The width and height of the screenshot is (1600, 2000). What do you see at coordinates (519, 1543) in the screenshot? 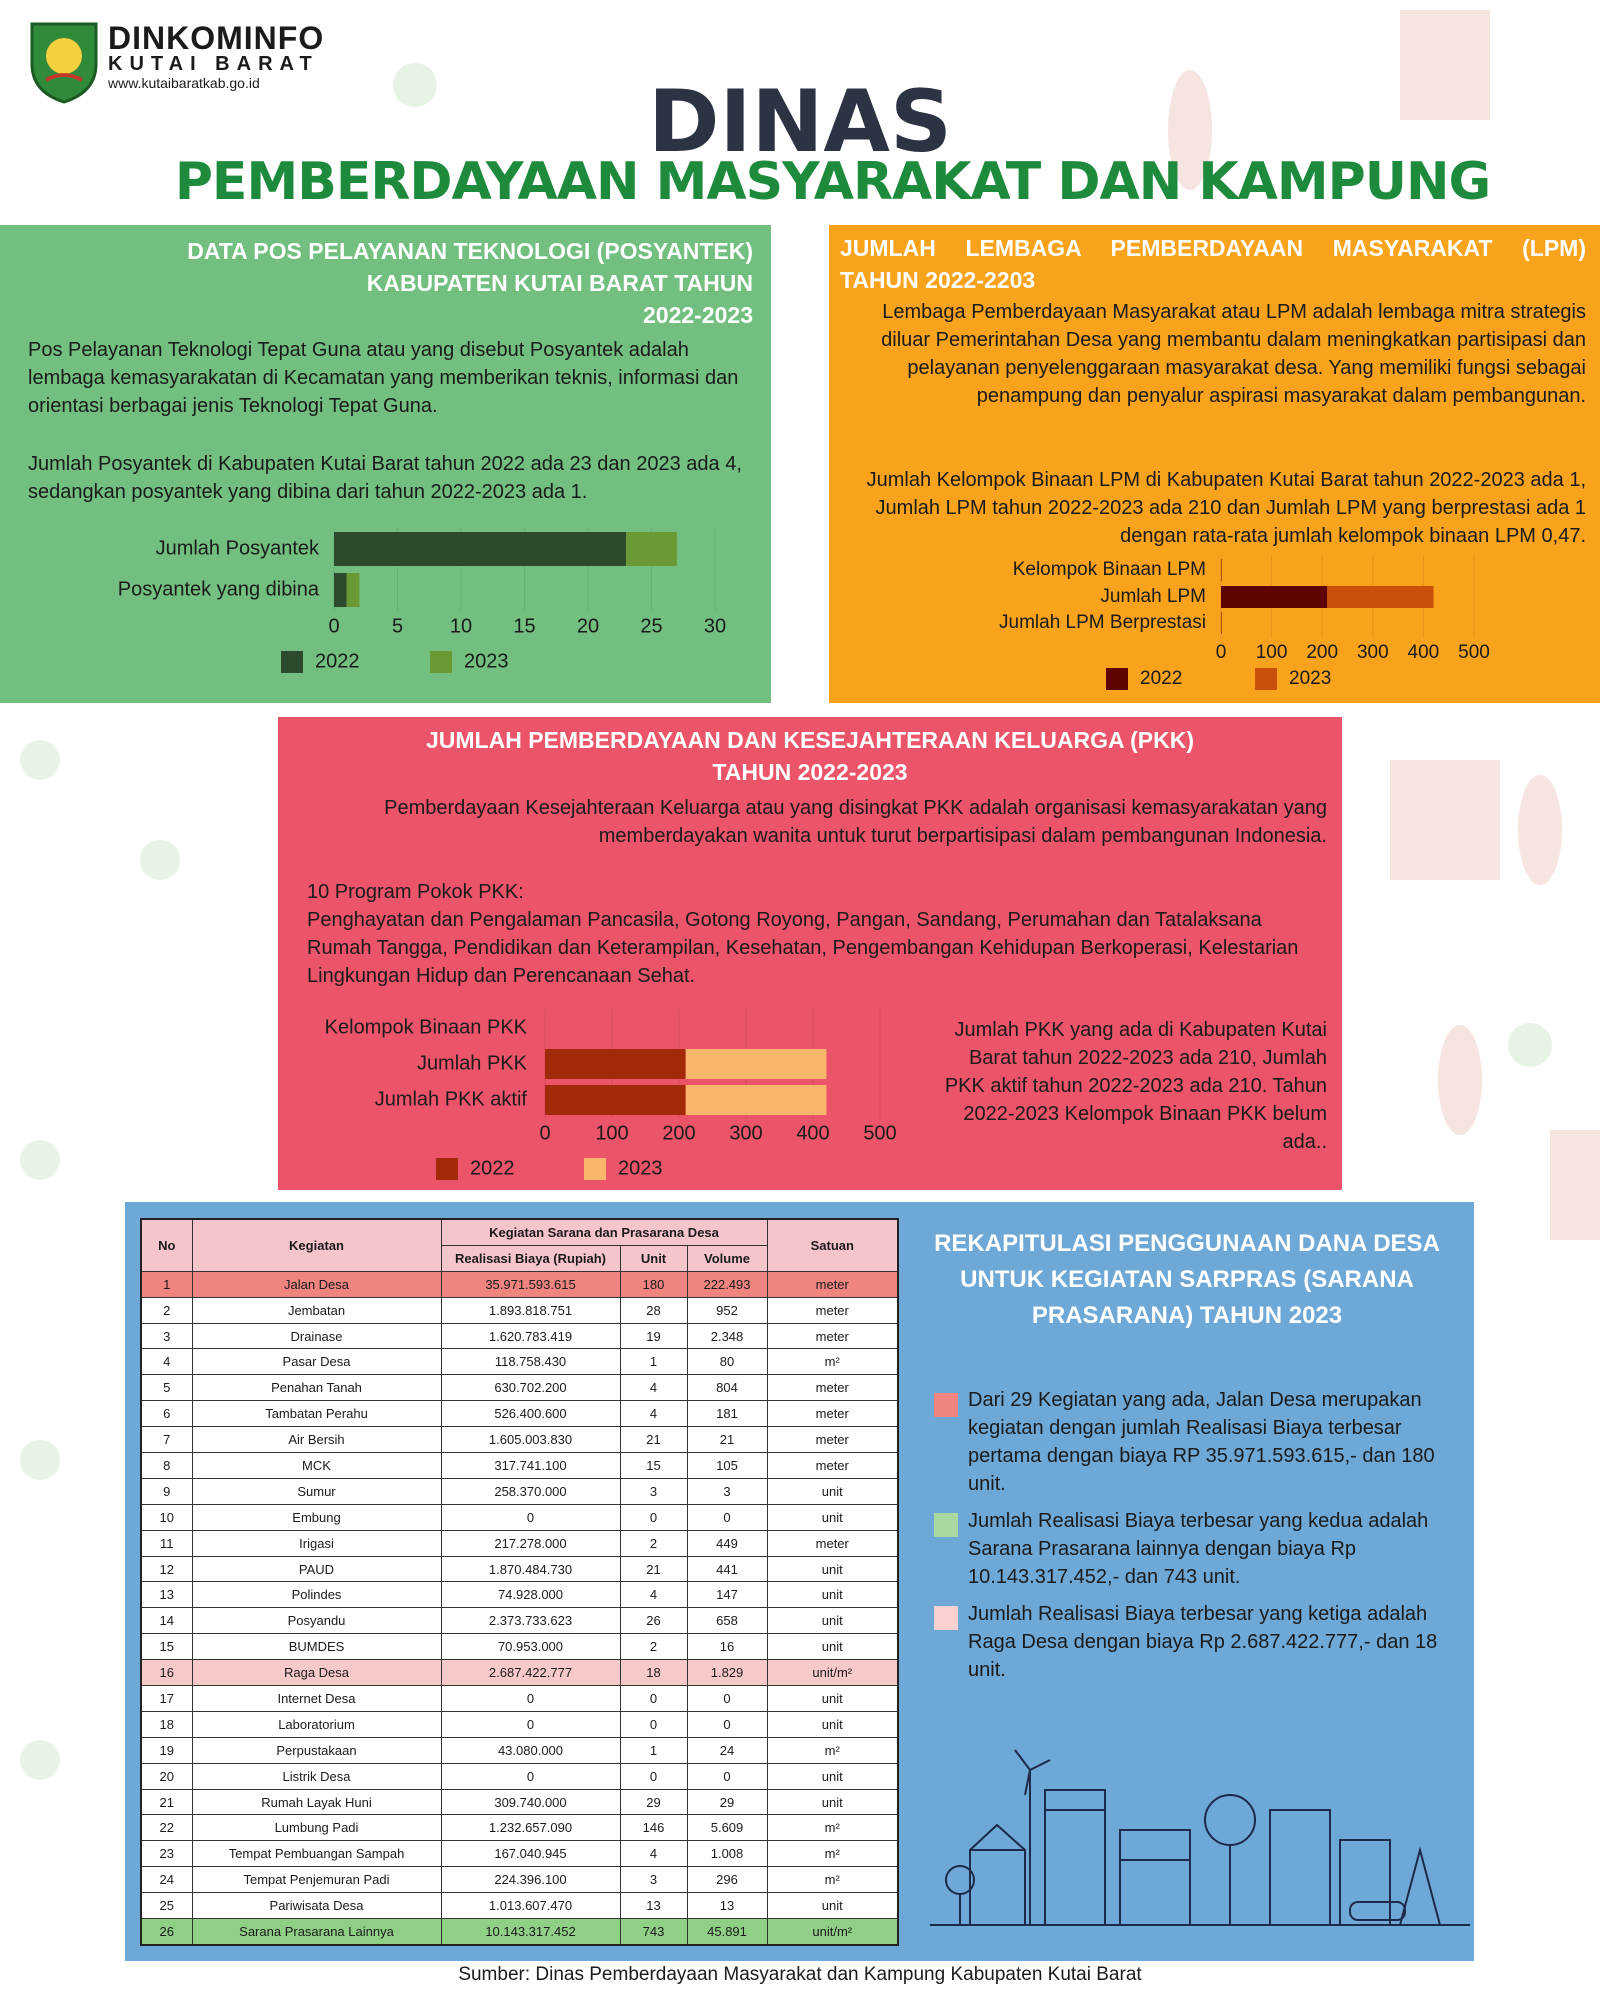
I see `table-row: 11 Irigasi 217.278.000 2 449 meter` at bounding box center [519, 1543].